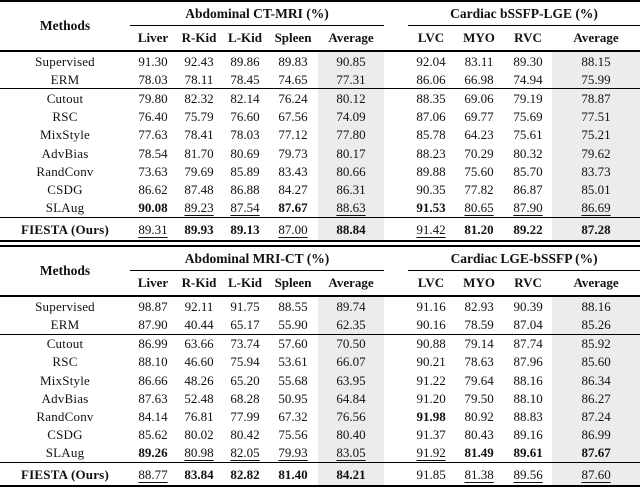 This screenshot has width=640, height=496. Describe the element at coordinates (245, 474) in the screenshot. I see `score-cell: 82.82` at that location.